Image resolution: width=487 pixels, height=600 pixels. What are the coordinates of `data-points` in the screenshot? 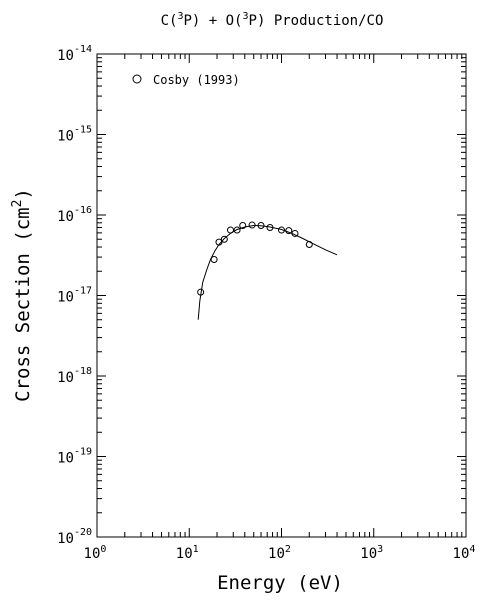 It's located at (255, 258).